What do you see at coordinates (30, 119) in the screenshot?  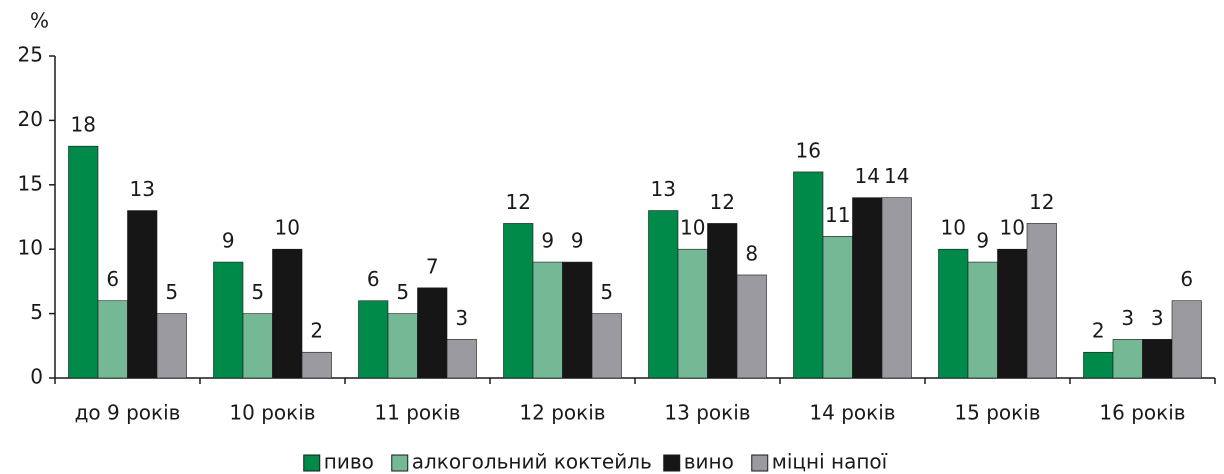 I see `y-tick-label: 20` at bounding box center [30, 119].